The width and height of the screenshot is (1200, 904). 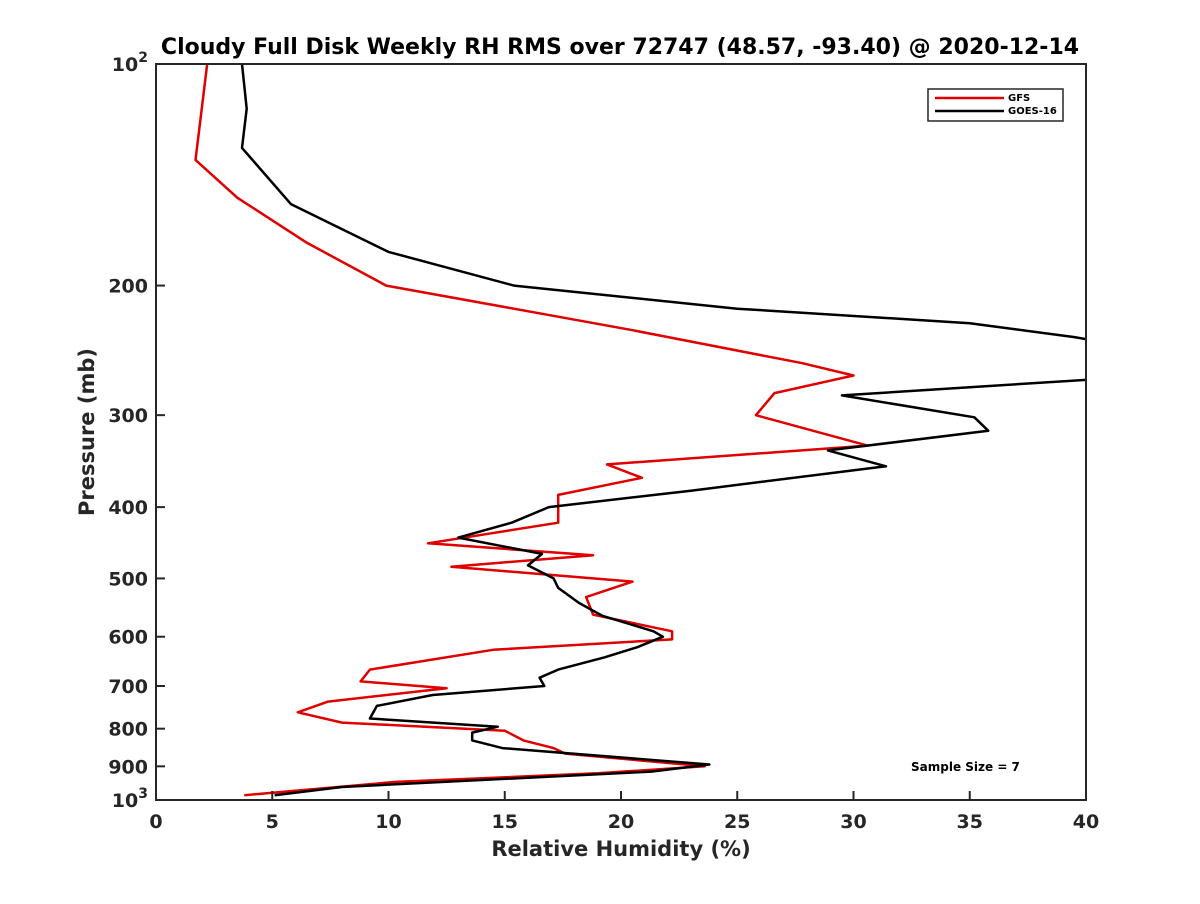 What do you see at coordinates (1019, 98) in the screenshot?
I see `legend-label-gfs: GFS` at bounding box center [1019, 98].